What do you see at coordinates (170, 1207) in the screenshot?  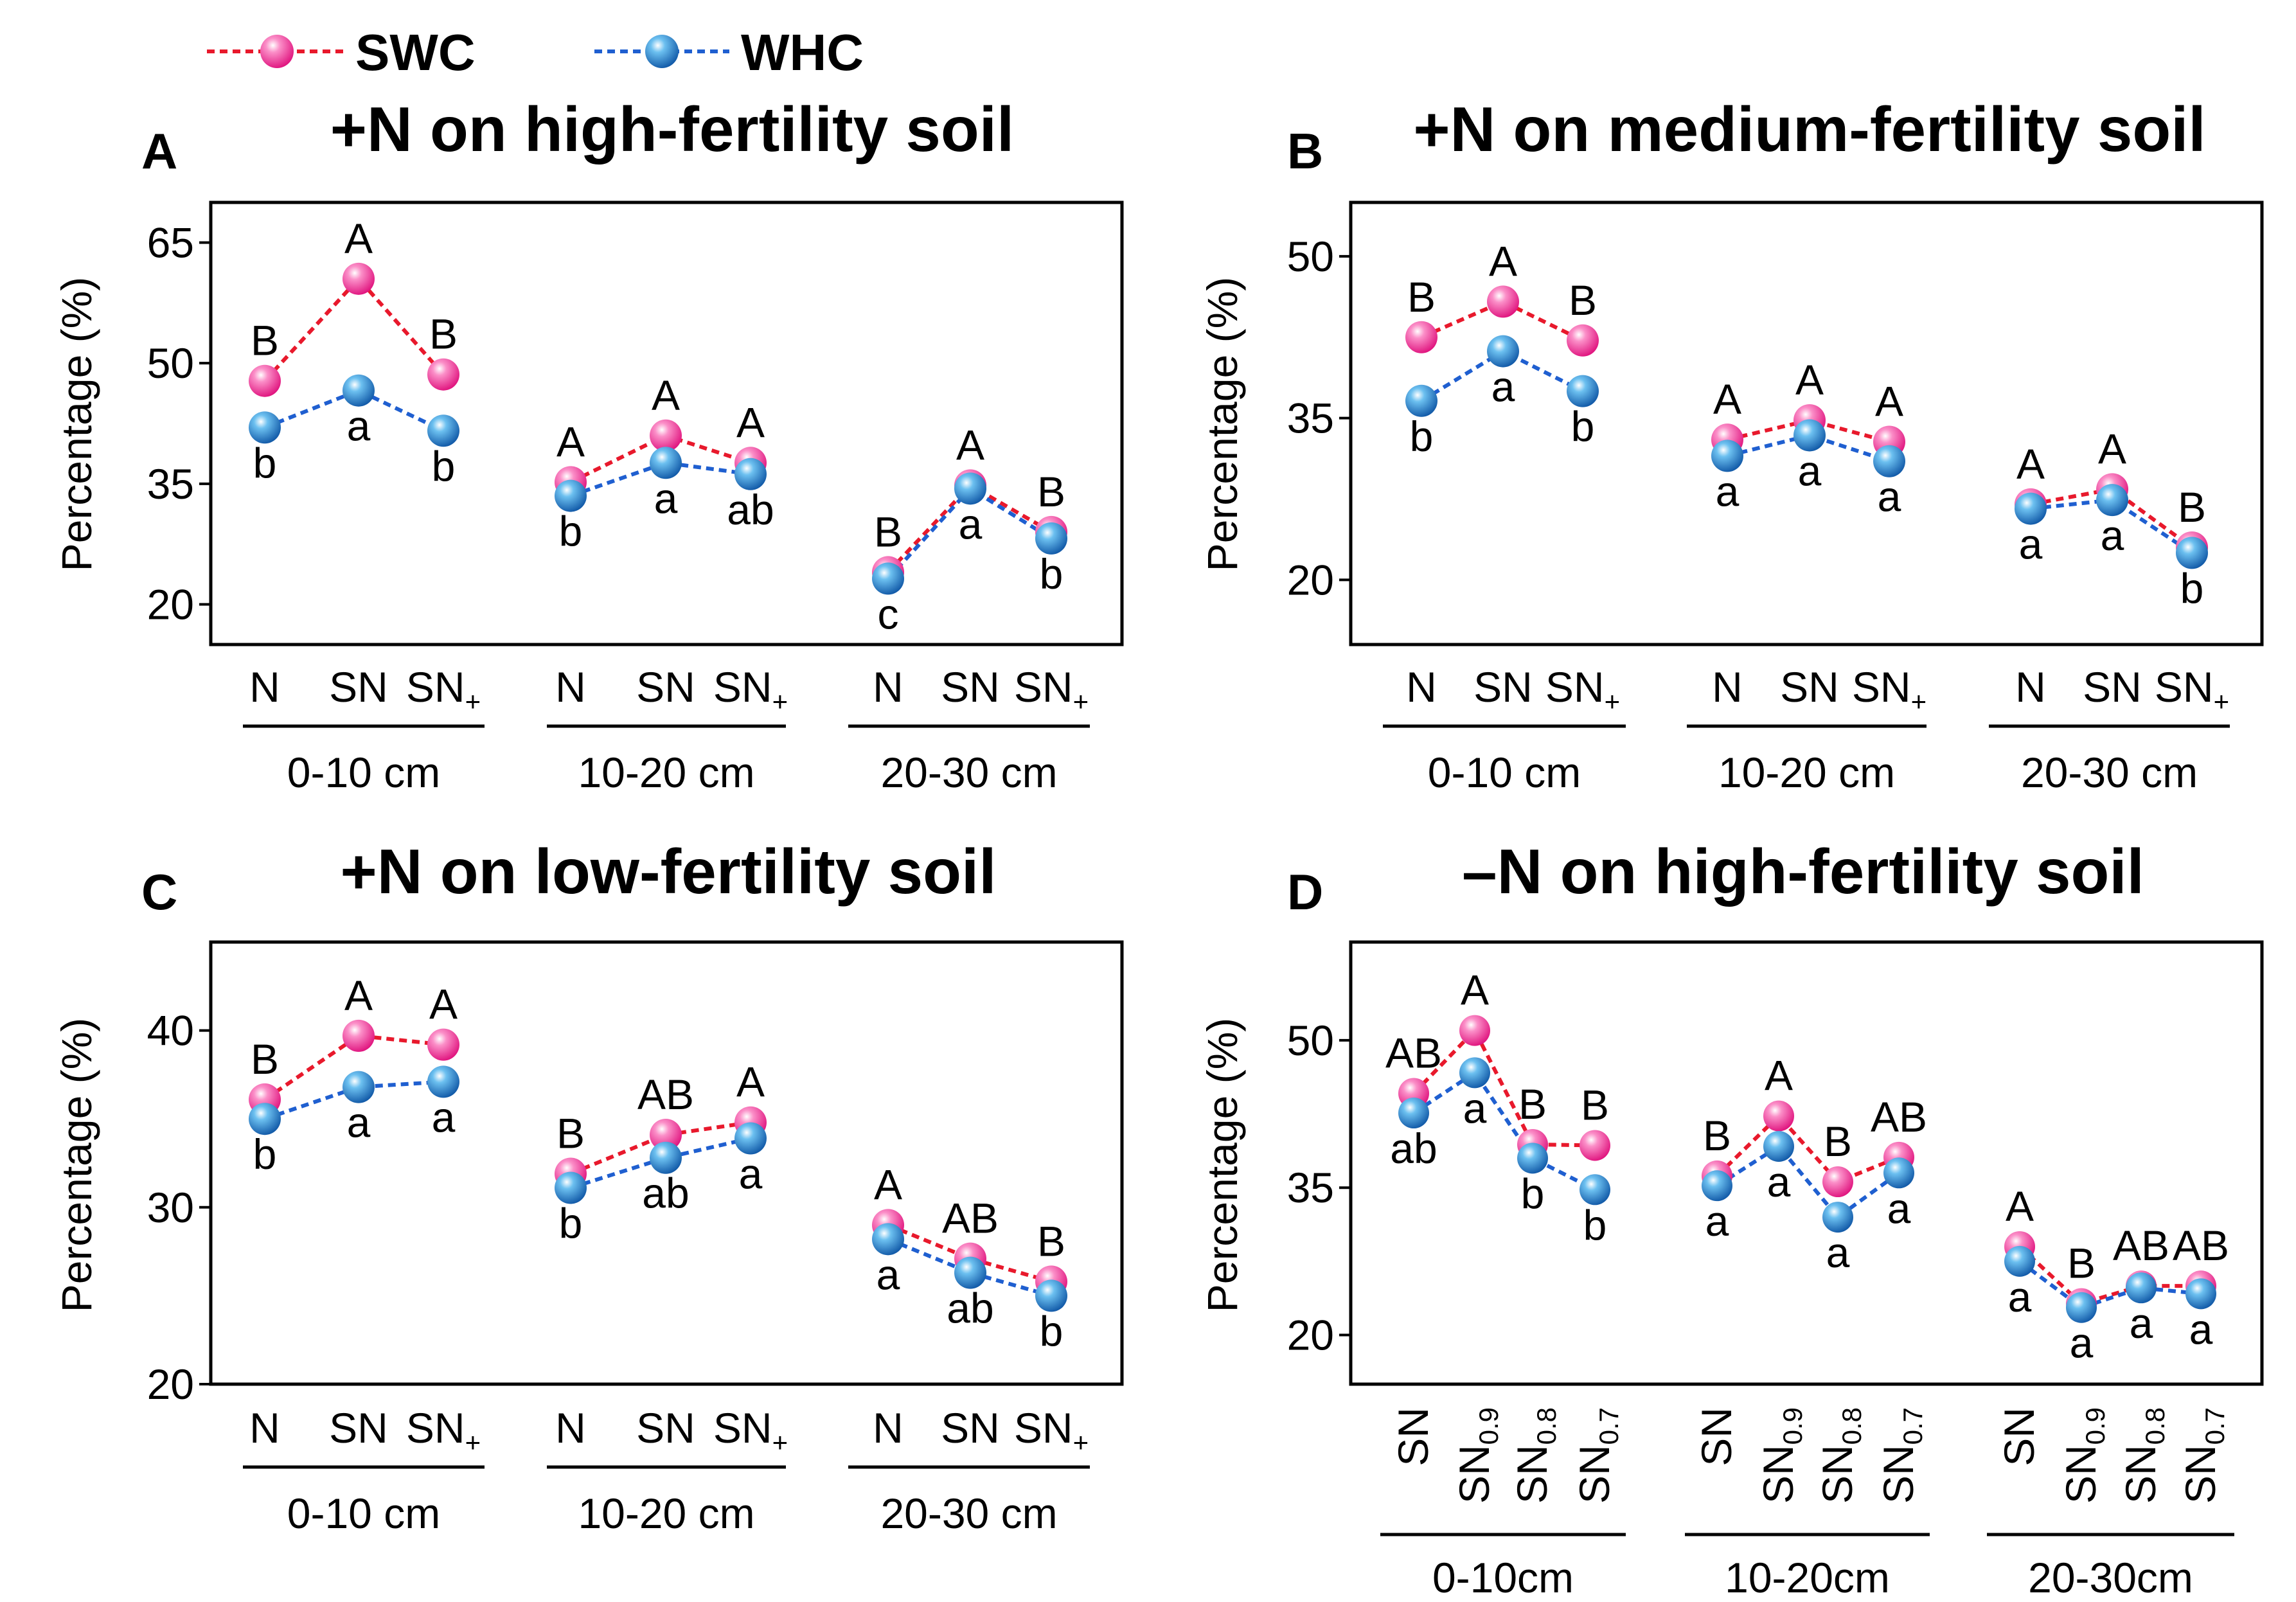 I see `y-tick-label: 30` at bounding box center [170, 1207].